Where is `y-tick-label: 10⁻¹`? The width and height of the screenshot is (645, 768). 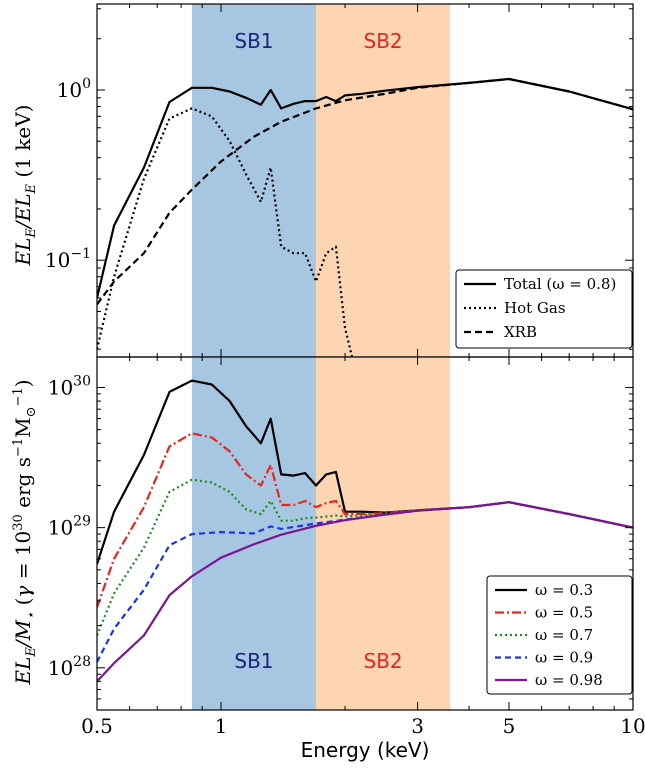
y-tick-label: 10⁻¹ is located at coordinates (68, 259).